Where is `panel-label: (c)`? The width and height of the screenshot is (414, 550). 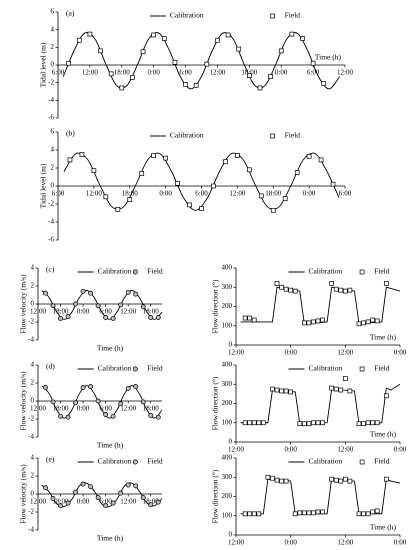 panel-label: (c) is located at coordinates (50, 269).